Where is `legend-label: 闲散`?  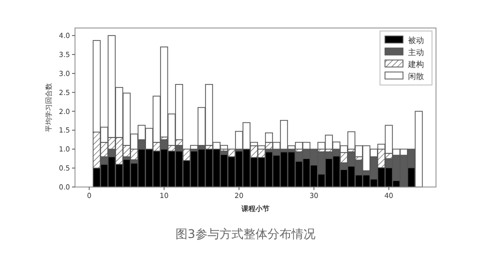
legend-label: 闲散 is located at coordinates (416, 76).